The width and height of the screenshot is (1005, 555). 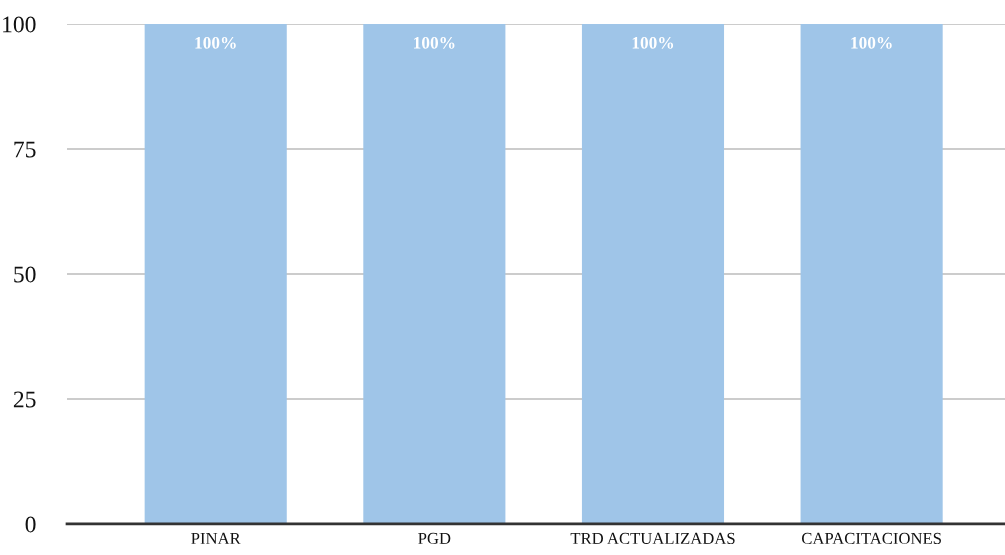 I want to click on x-tick-label: TRD ACTUALIZADAS, so click(x=652, y=538).